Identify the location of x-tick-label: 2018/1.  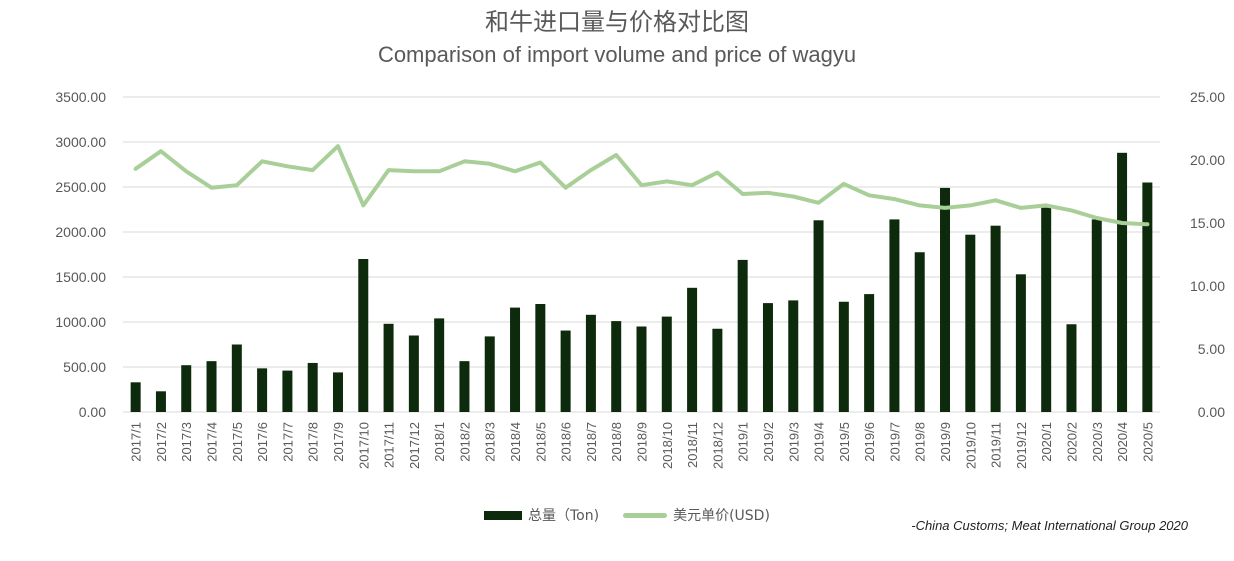
(439, 442).